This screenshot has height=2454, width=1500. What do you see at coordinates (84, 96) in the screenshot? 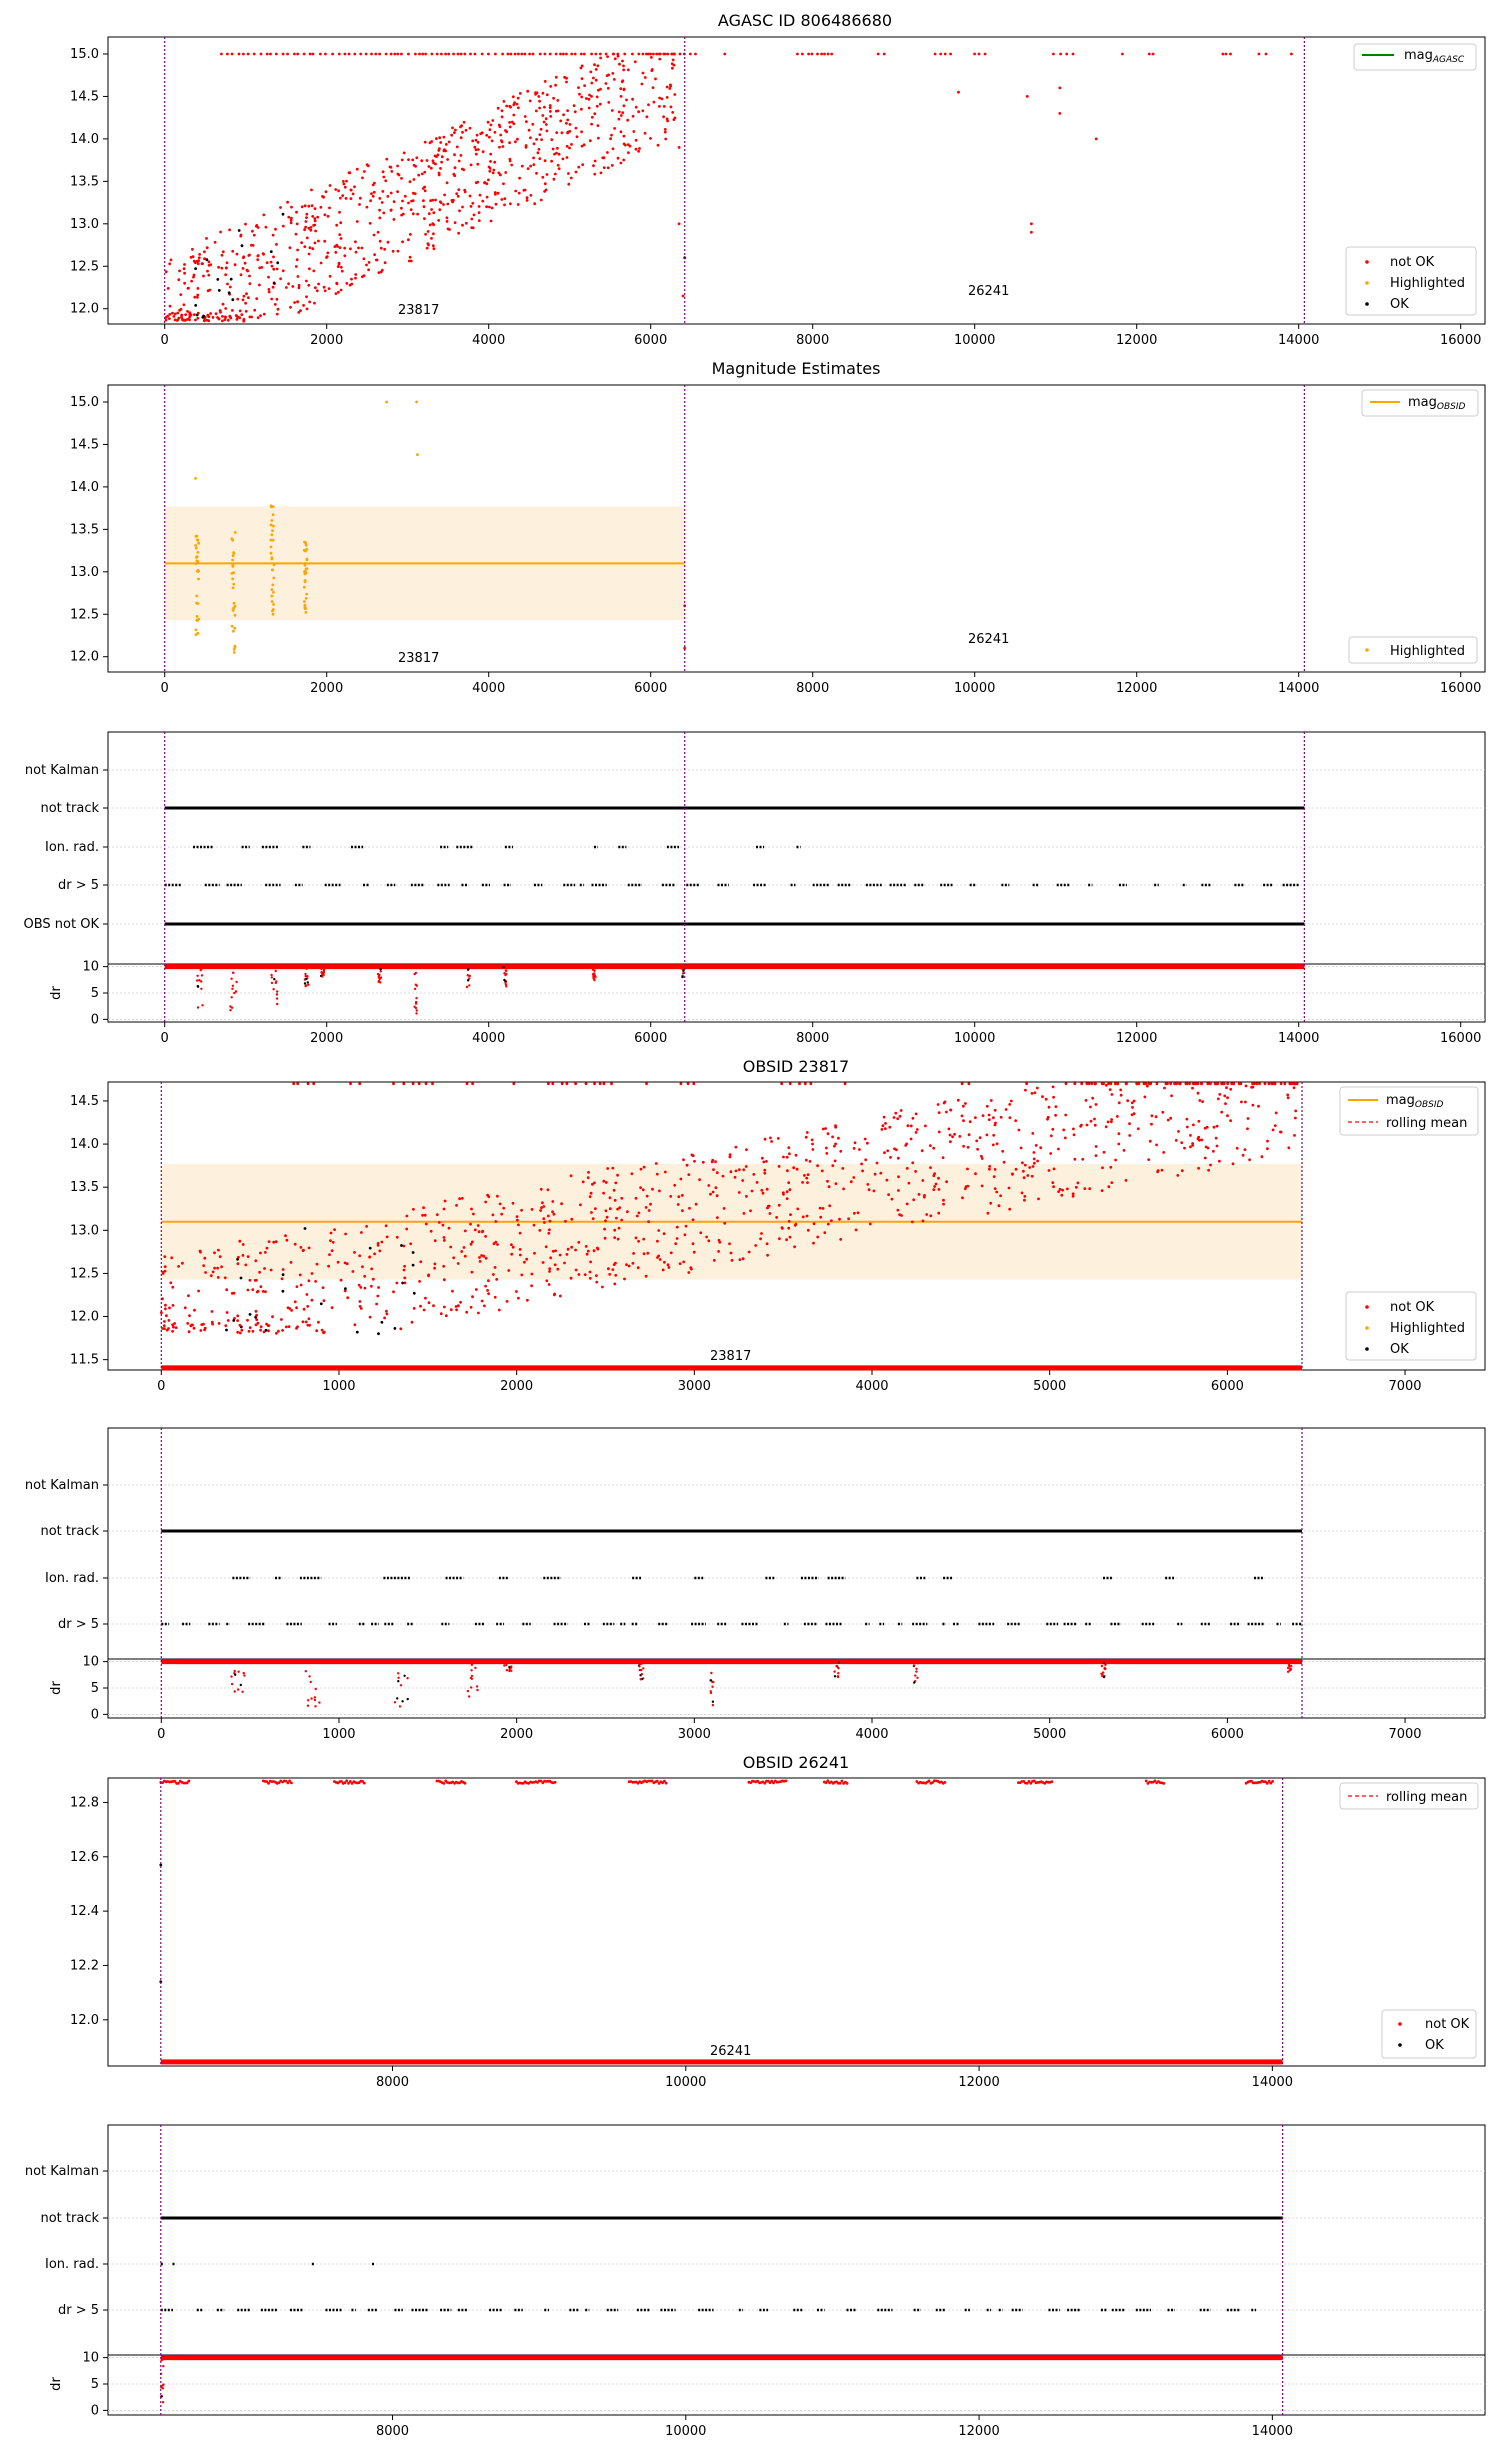
I see `y-tick-label: 14.5` at bounding box center [84, 96].